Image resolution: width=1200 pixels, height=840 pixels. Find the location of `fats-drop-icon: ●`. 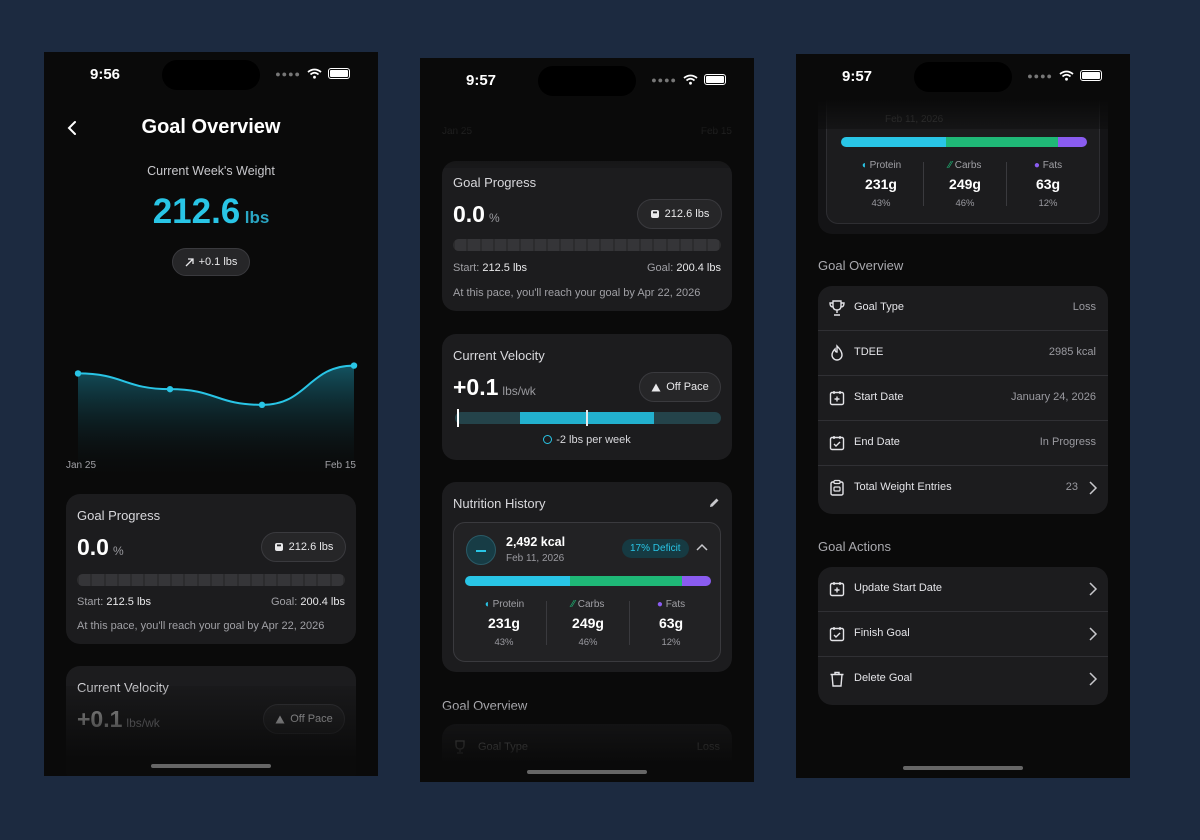

fats-drop-icon: ● is located at coordinates (659, 604).